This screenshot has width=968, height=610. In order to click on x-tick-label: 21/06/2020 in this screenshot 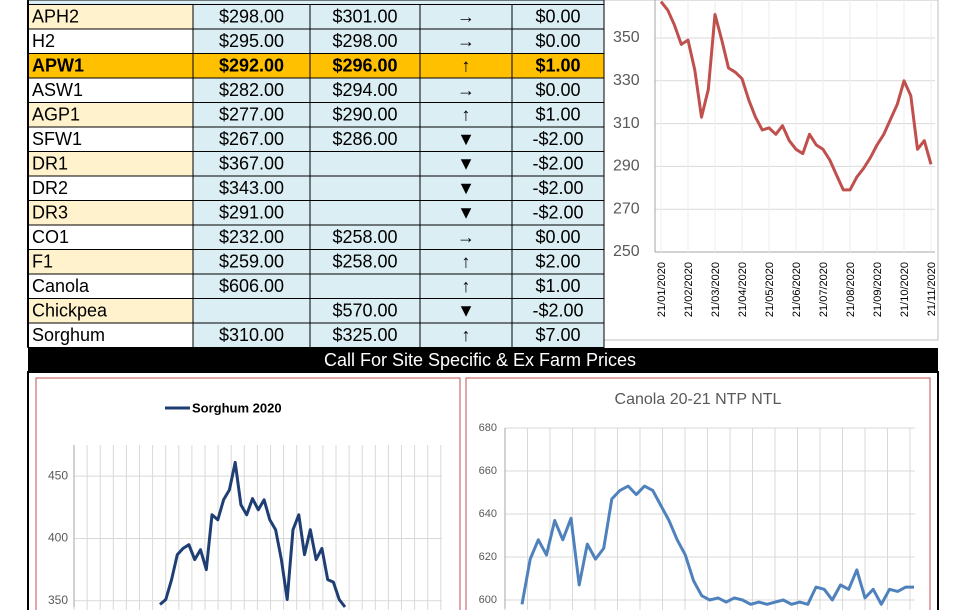, I will do `click(797, 289)`.